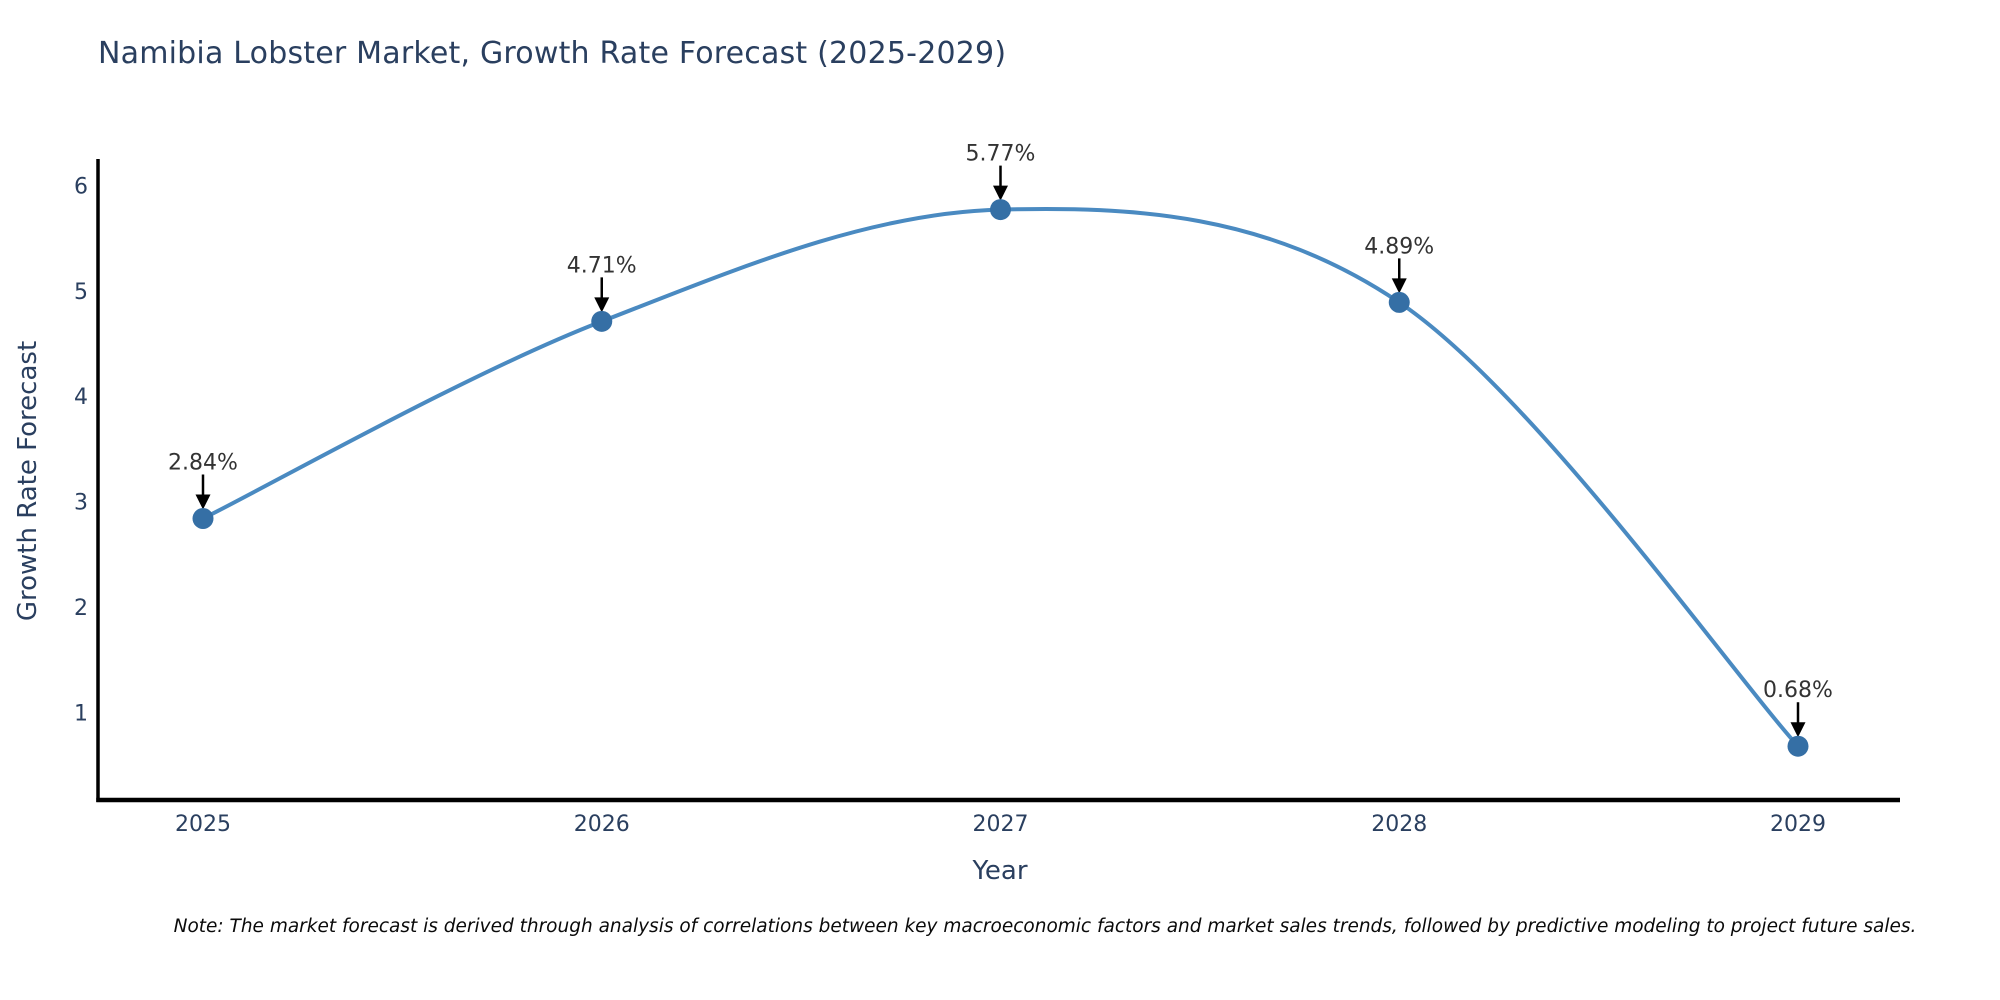  What do you see at coordinates (1399, 824) in the screenshot?
I see `x-tick-label: 2028` at bounding box center [1399, 824].